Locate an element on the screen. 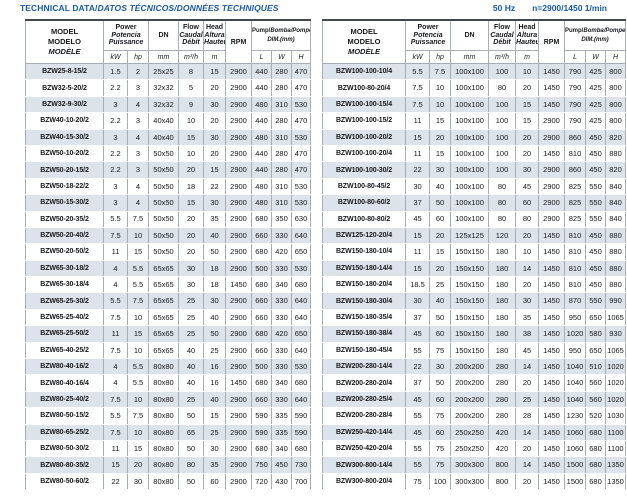 The width and height of the screenshot is (627, 500). value-cell: 480 is located at coordinates (262, 137).